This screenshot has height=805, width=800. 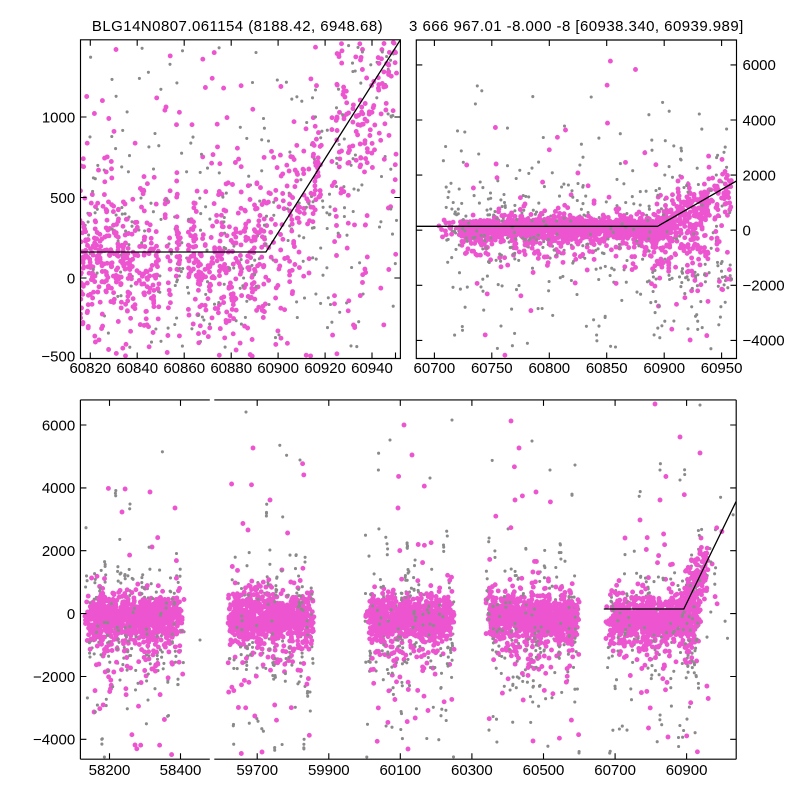 I want to click on svg-text: 60500, so click(x=544, y=770).